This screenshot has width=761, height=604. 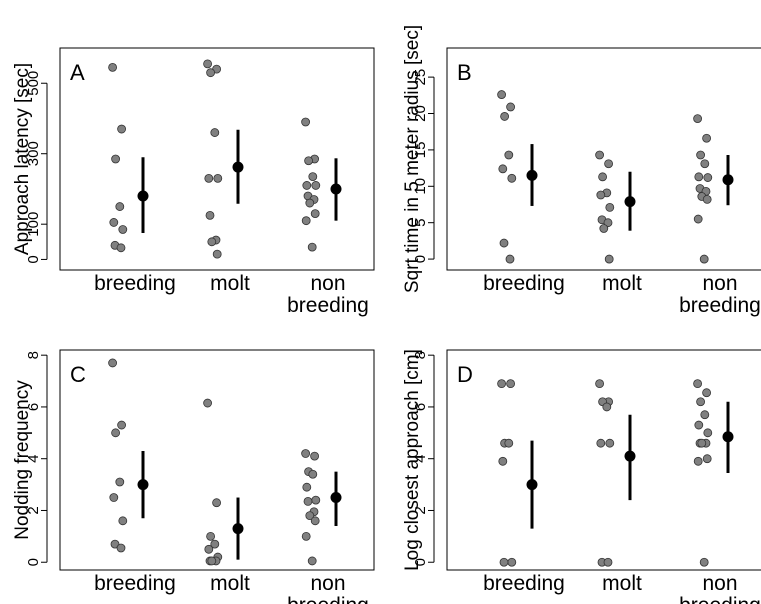 I want to click on panel-label: B, so click(x=464, y=72).